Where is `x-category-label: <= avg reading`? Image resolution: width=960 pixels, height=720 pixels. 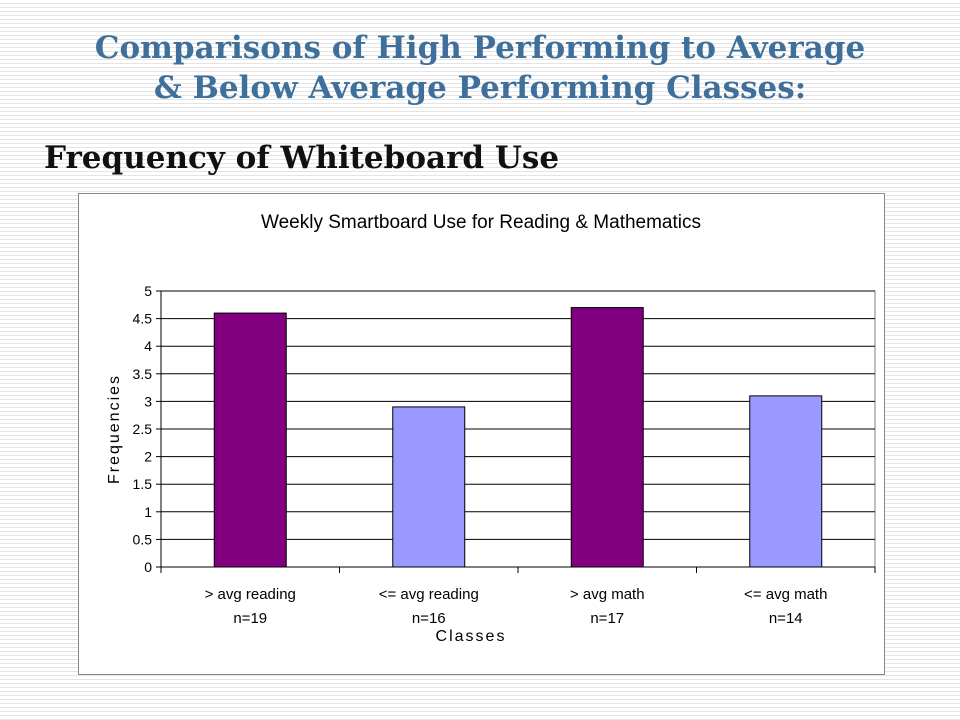 x-category-label: <= avg reading is located at coordinates (429, 594).